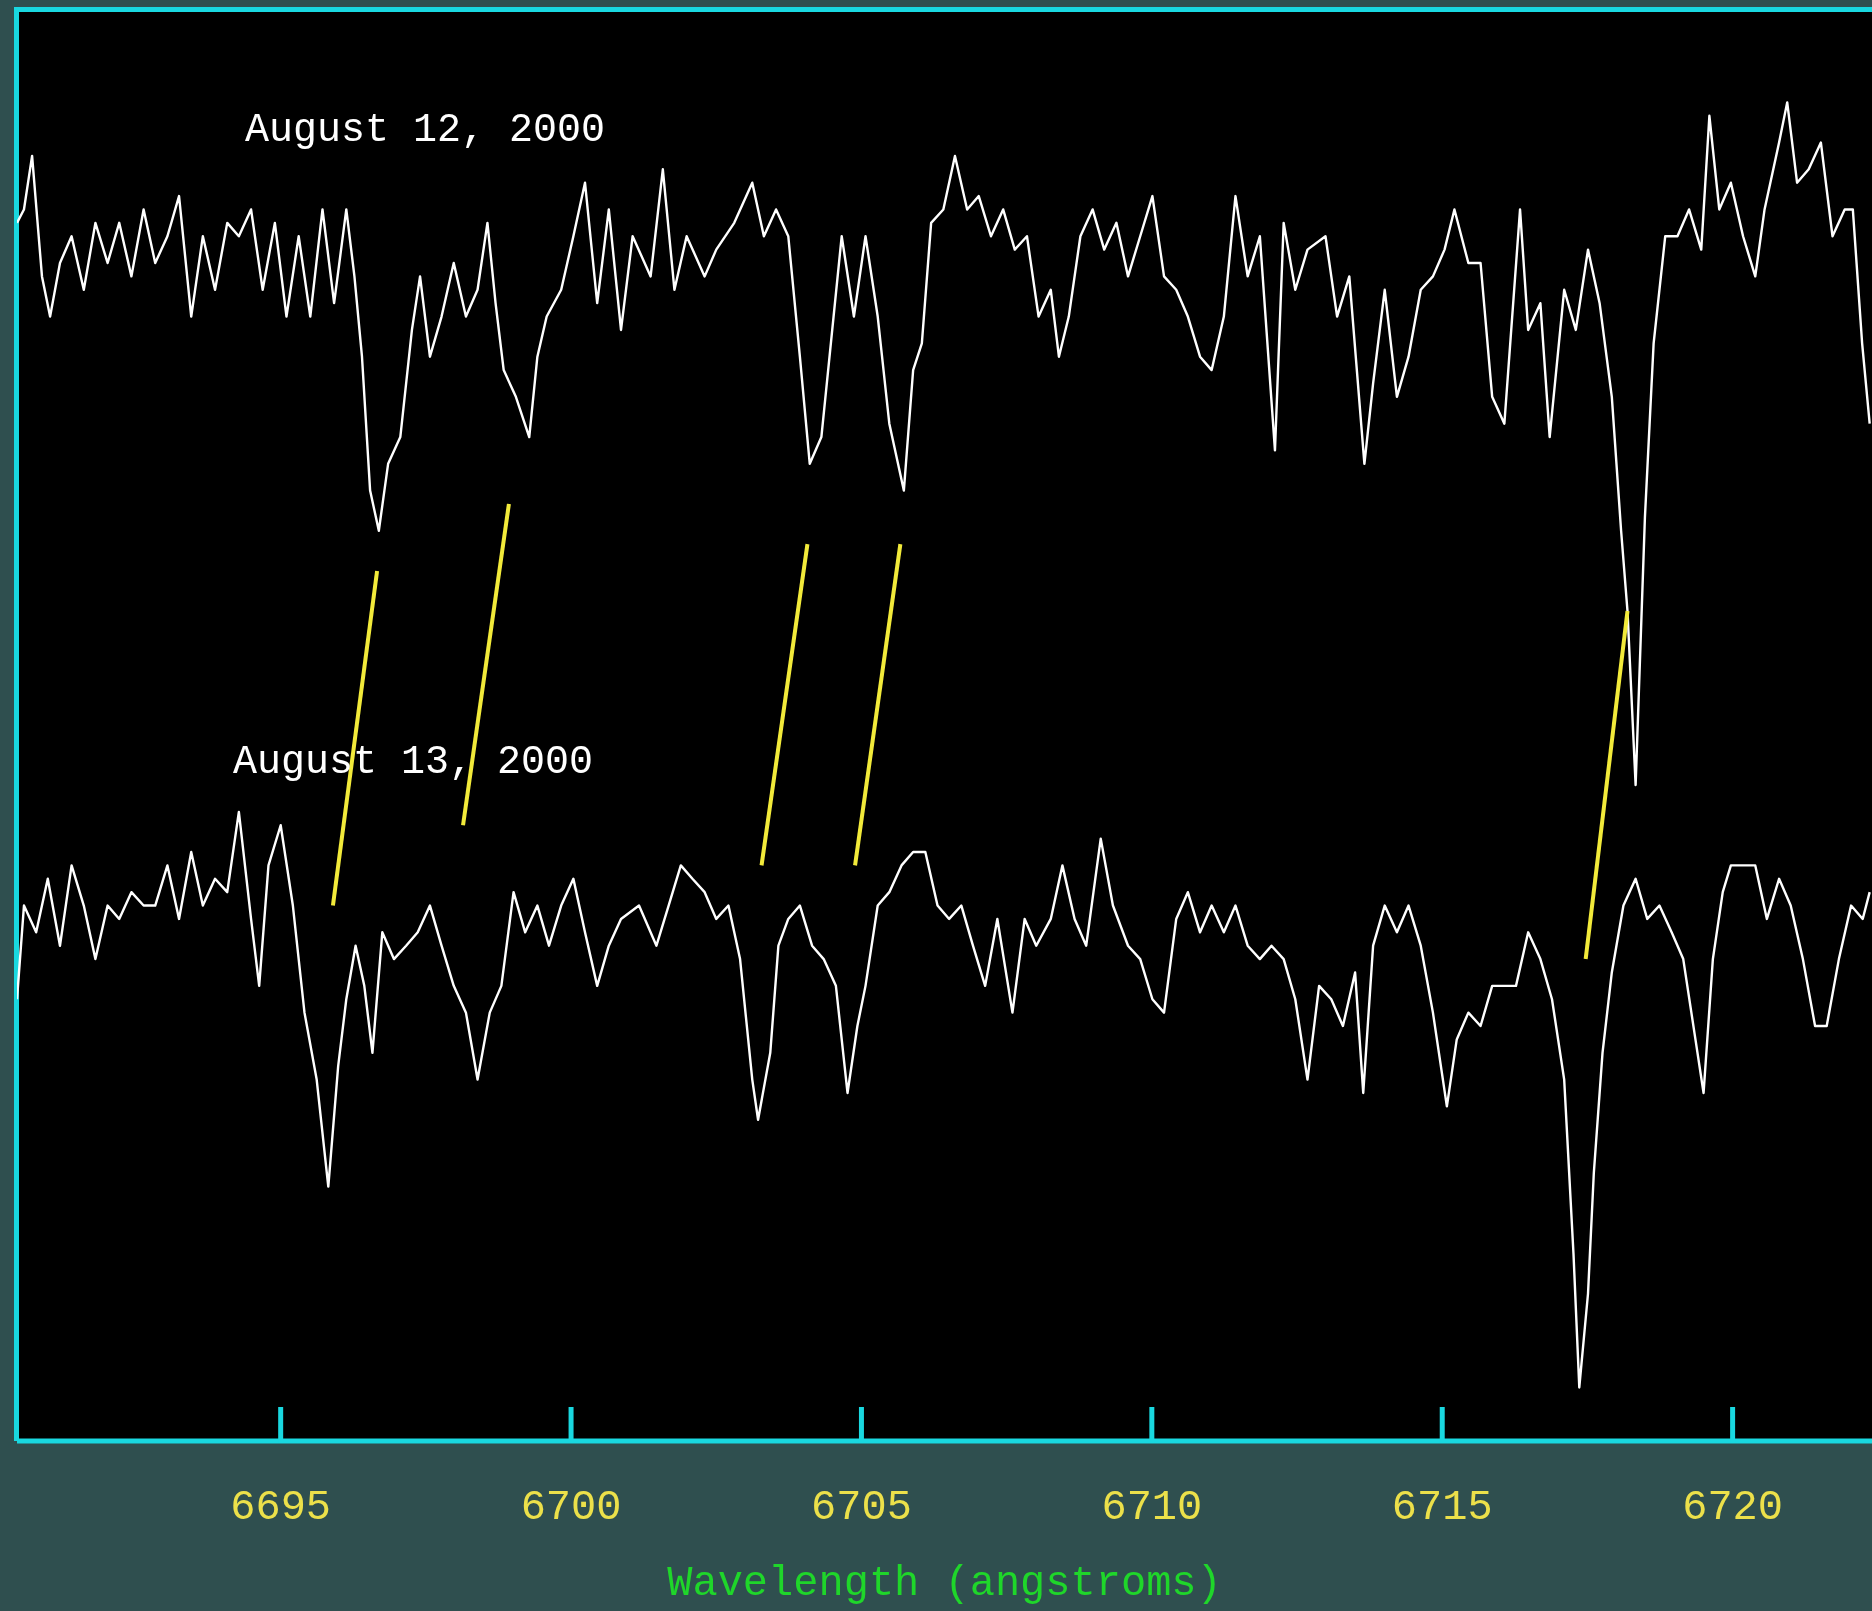 The height and width of the screenshot is (1611, 1872). Describe the element at coordinates (571, 1508) in the screenshot. I see `x-tick-label: 6700` at that location.